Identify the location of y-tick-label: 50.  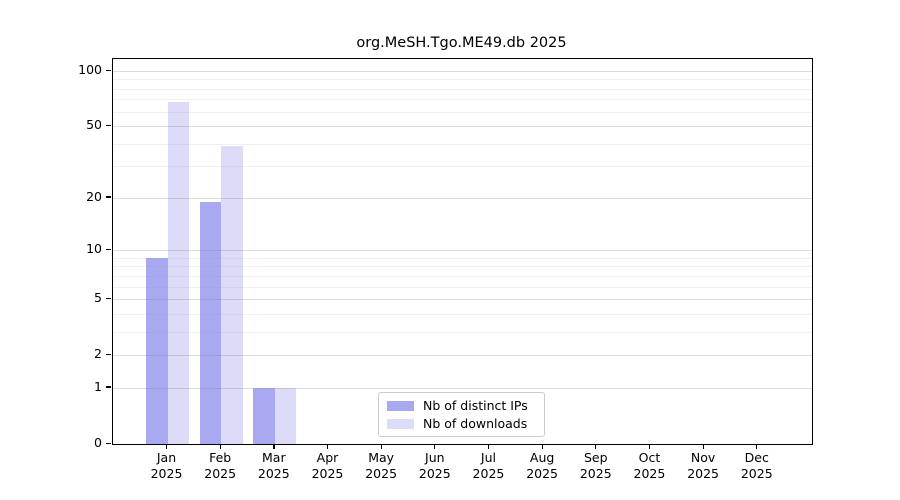
(94, 125).